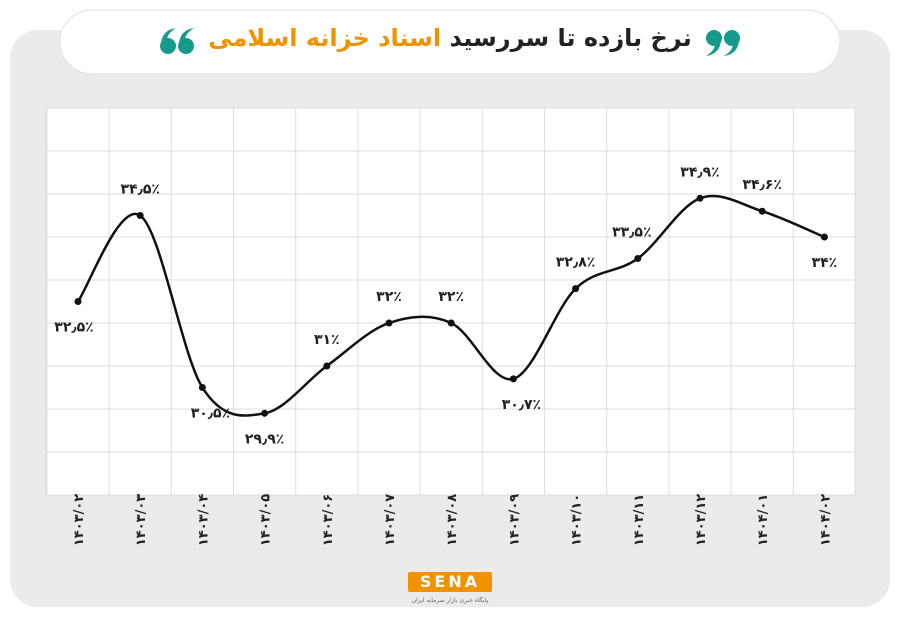  Describe the element at coordinates (141, 520) in the screenshot. I see `x-tick-label: ۱۴۰۳/۰۳` at that location.